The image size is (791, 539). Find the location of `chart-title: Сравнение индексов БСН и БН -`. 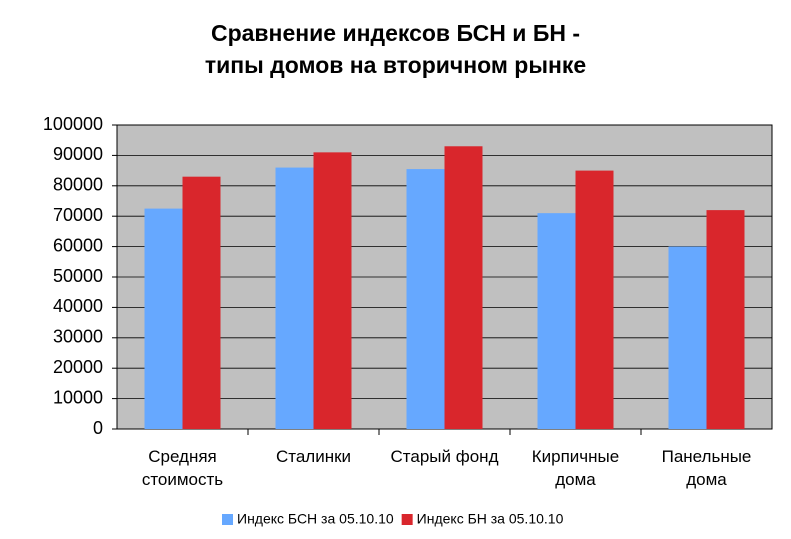

chart-title: Сравнение индексов БСН и БН - is located at coordinates (395, 33).